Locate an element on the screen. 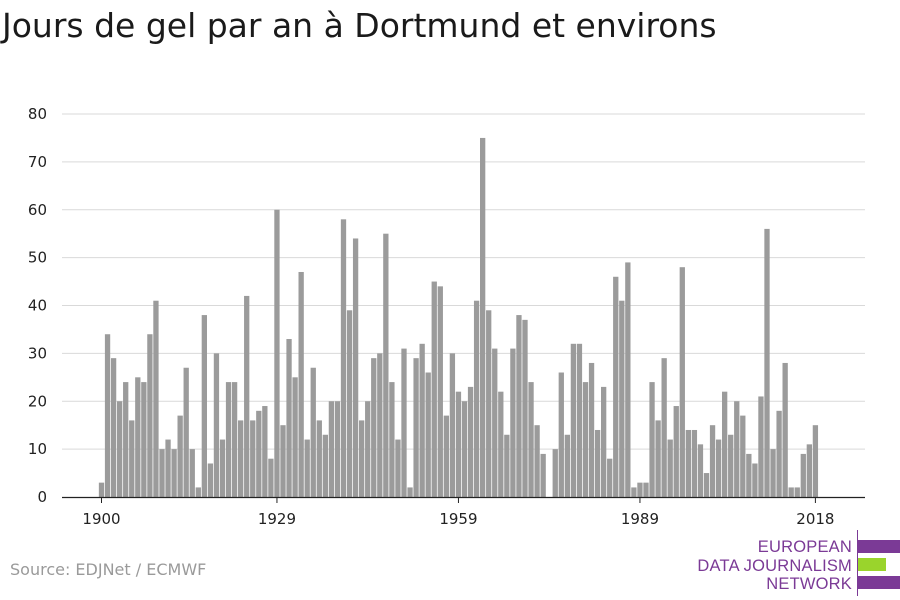 This screenshot has width=900, height=600. bar-1910 is located at coordinates (162, 473).